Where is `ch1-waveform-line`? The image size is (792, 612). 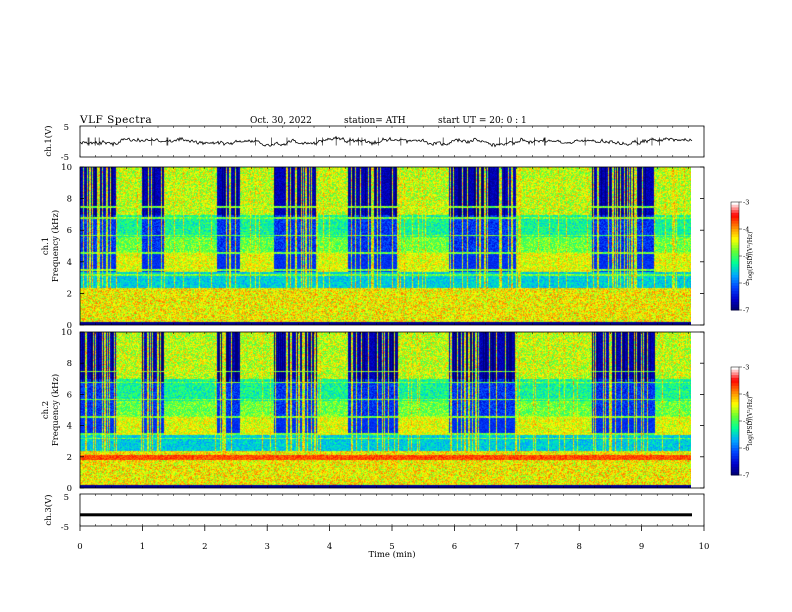
ch1-waveform-line is located at coordinates (386, 141).